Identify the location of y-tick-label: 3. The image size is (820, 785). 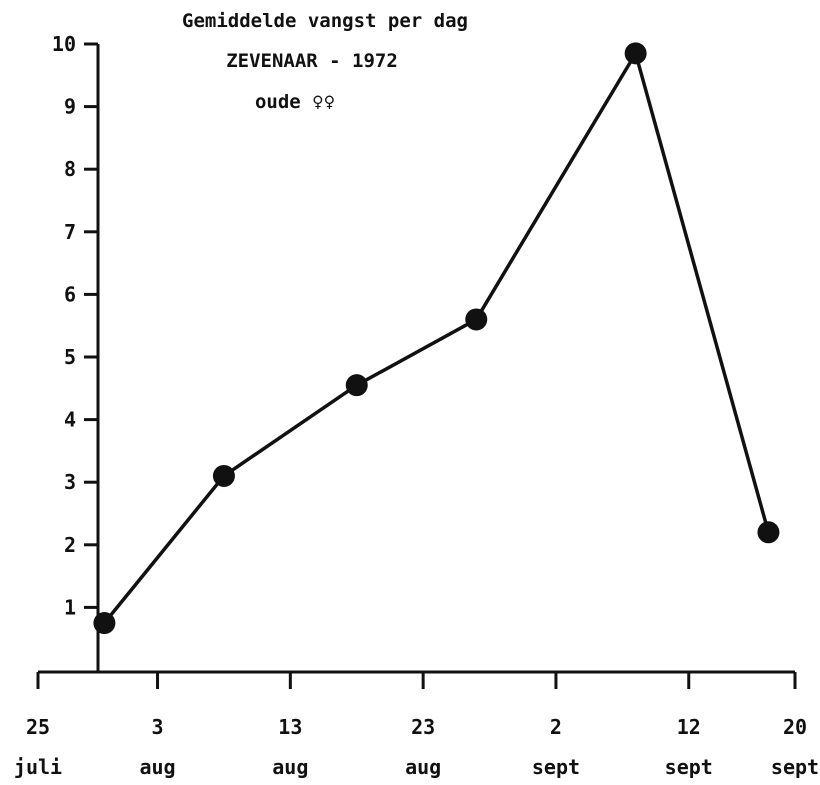
(70, 482).